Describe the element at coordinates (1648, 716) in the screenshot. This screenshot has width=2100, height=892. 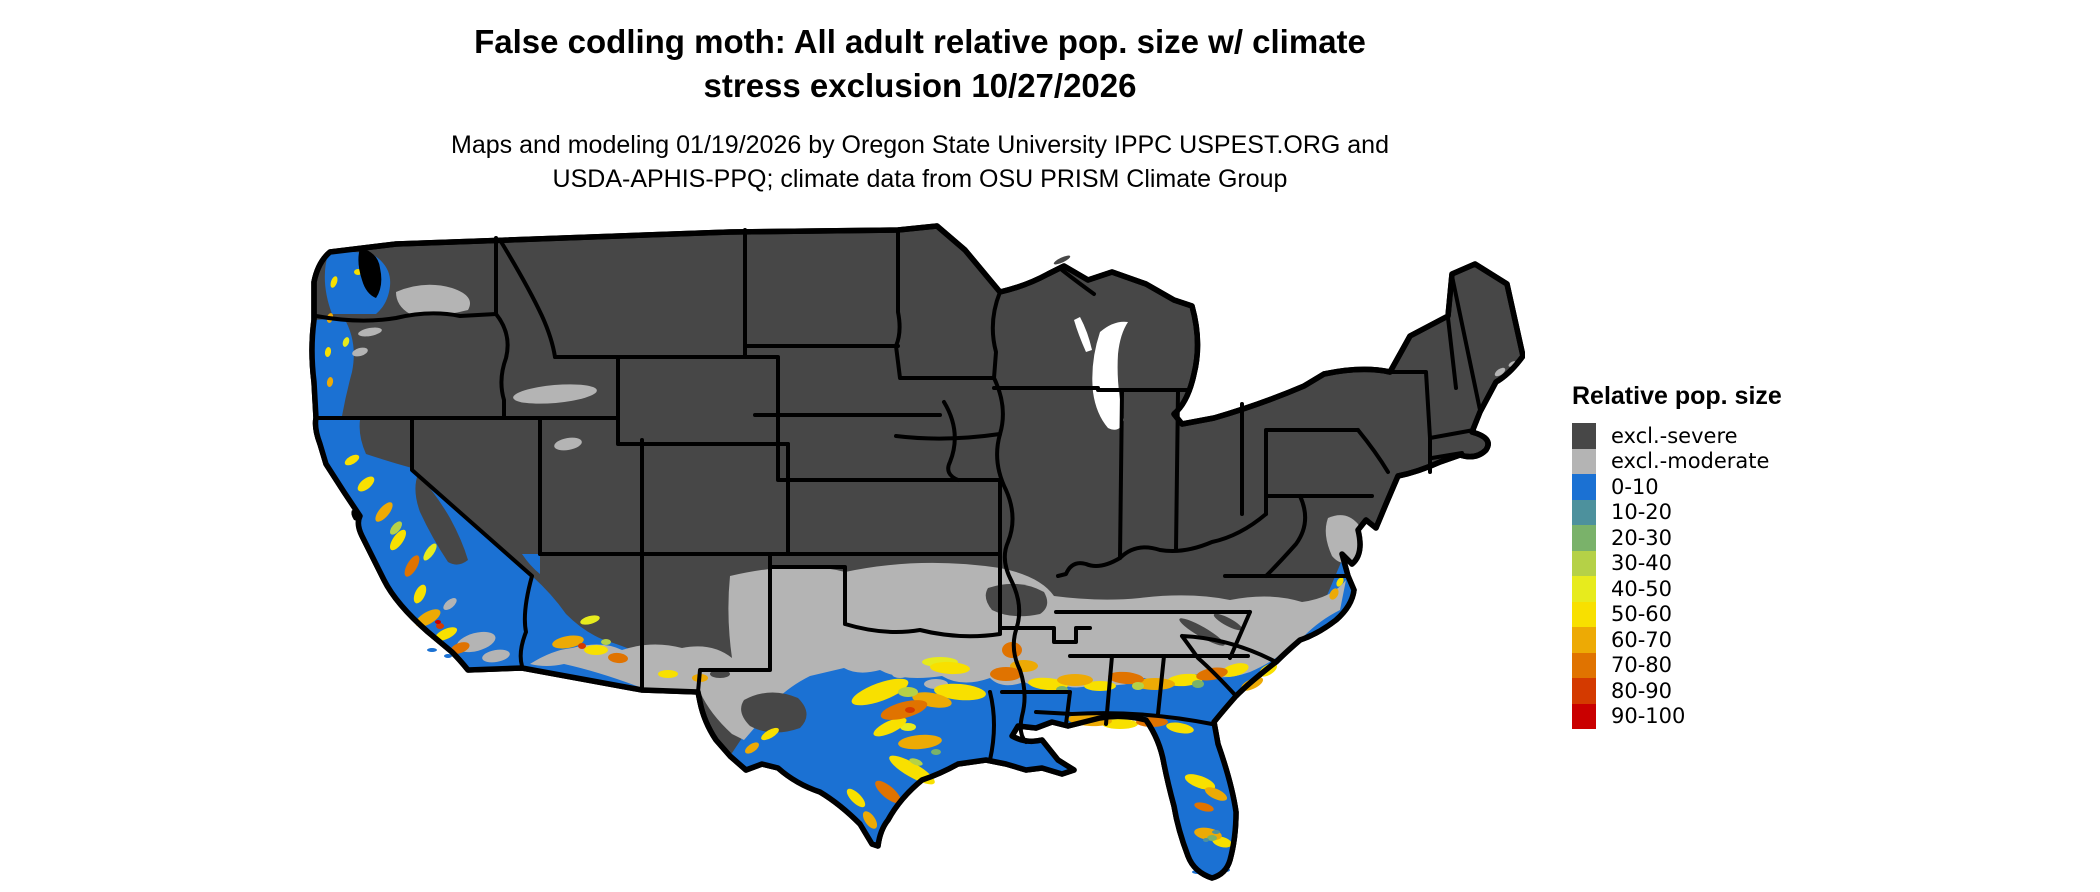
I see `legend-label: 90-100` at that location.